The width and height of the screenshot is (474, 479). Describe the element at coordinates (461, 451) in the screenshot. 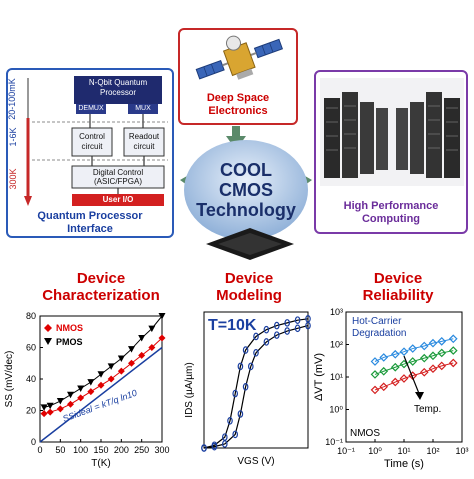

I see `x-tick-label: 10³` at that location.